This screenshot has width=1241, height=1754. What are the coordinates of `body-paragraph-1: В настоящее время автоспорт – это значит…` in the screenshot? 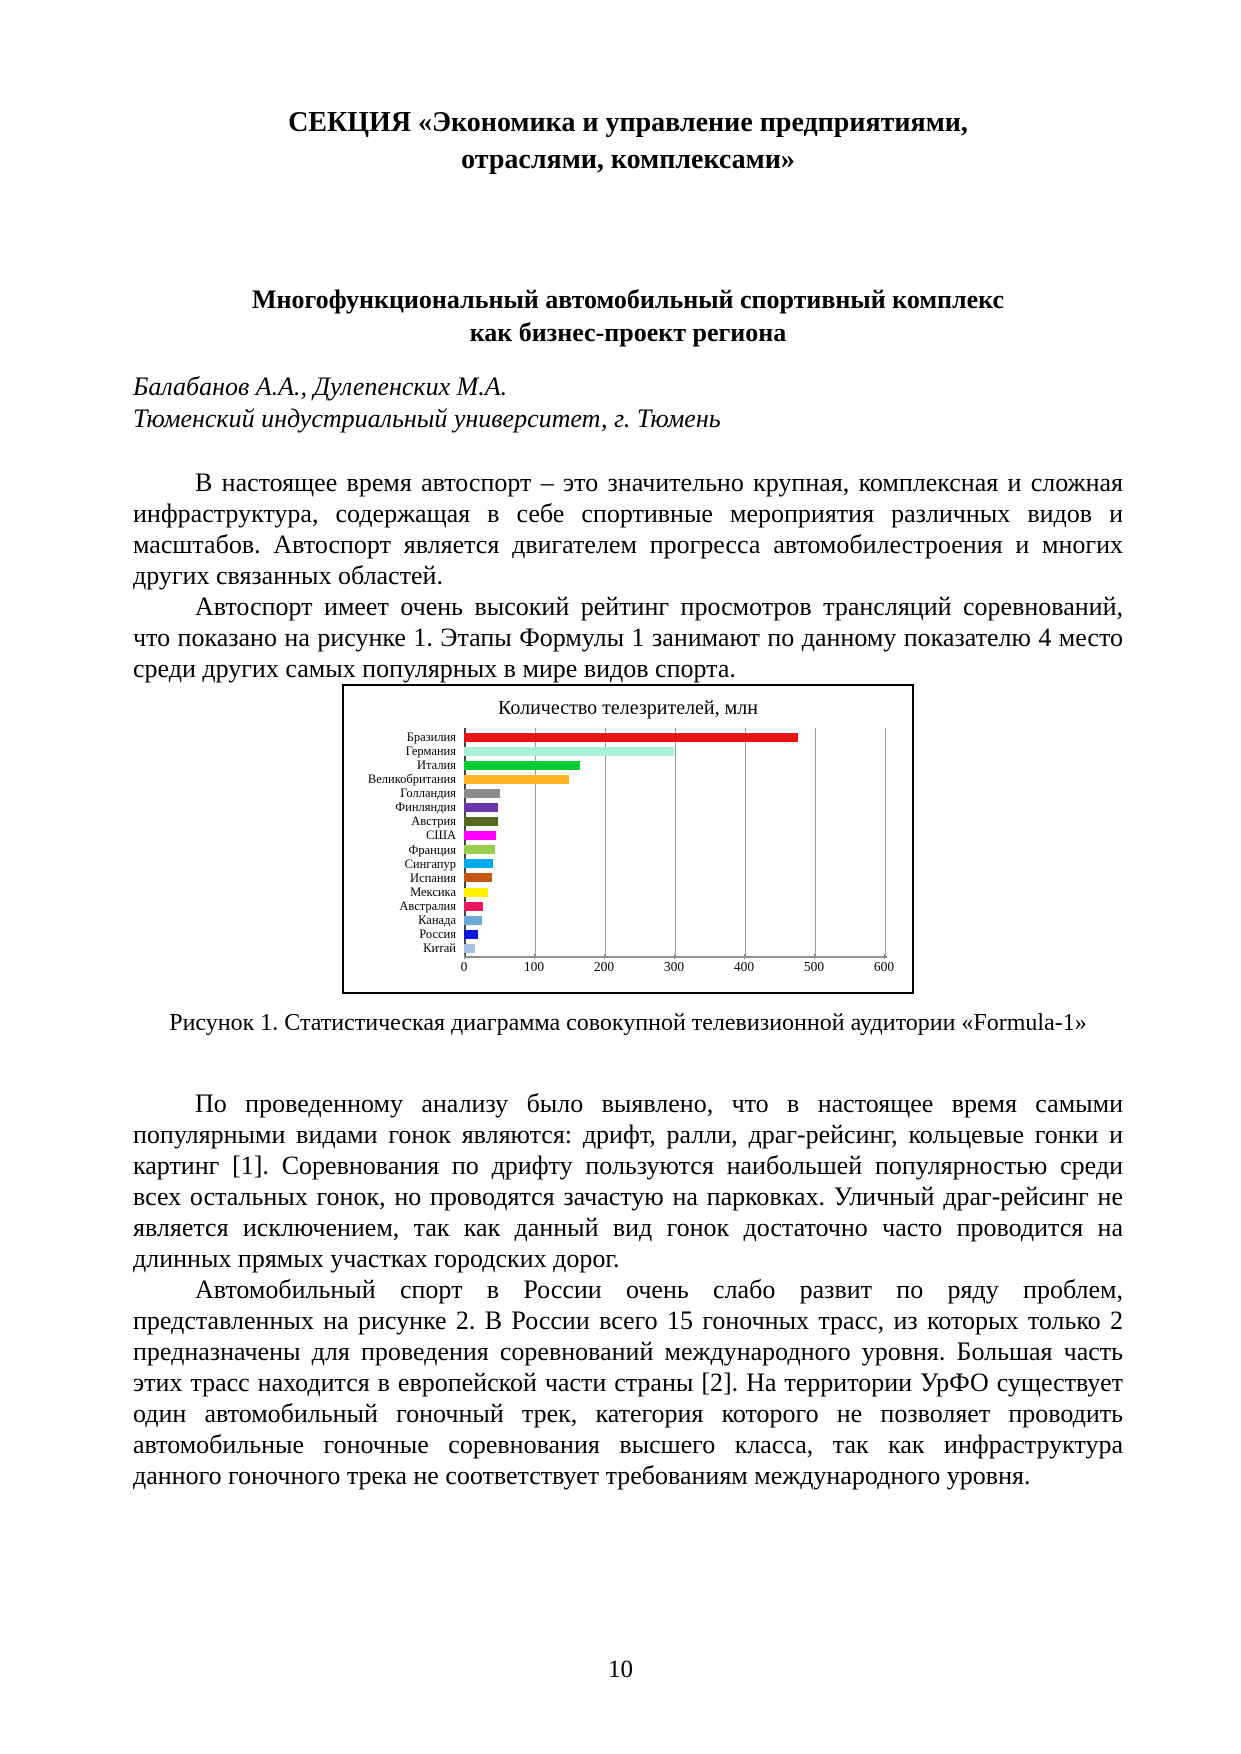 It's located at (628, 529).